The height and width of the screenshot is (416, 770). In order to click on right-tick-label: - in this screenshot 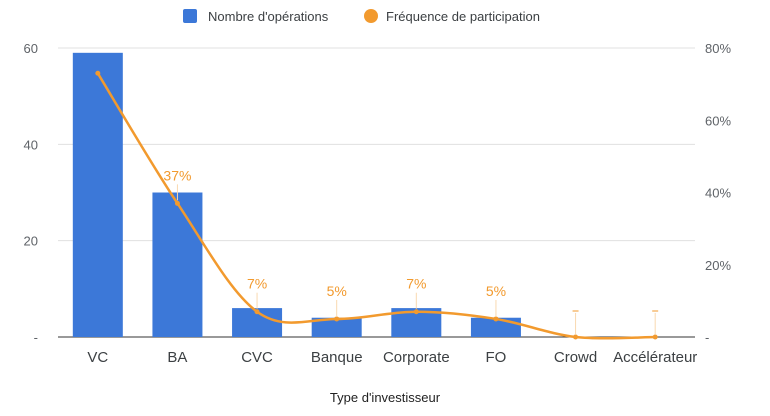, I will do `click(707, 337)`.